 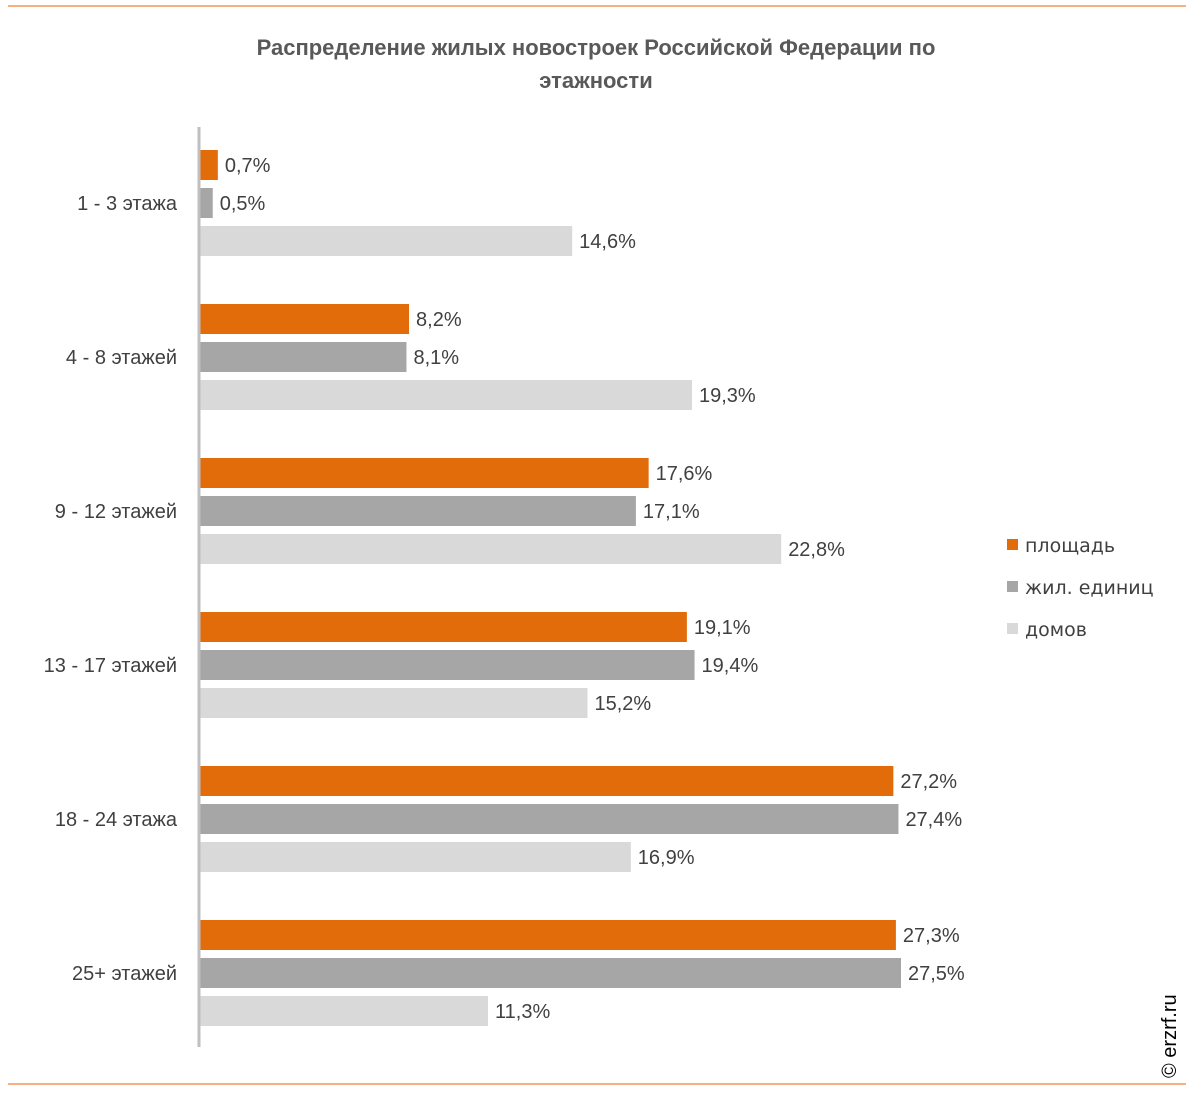 What do you see at coordinates (722, 628) in the screenshot?
I see `data-label: 19,1%` at bounding box center [722, 628].